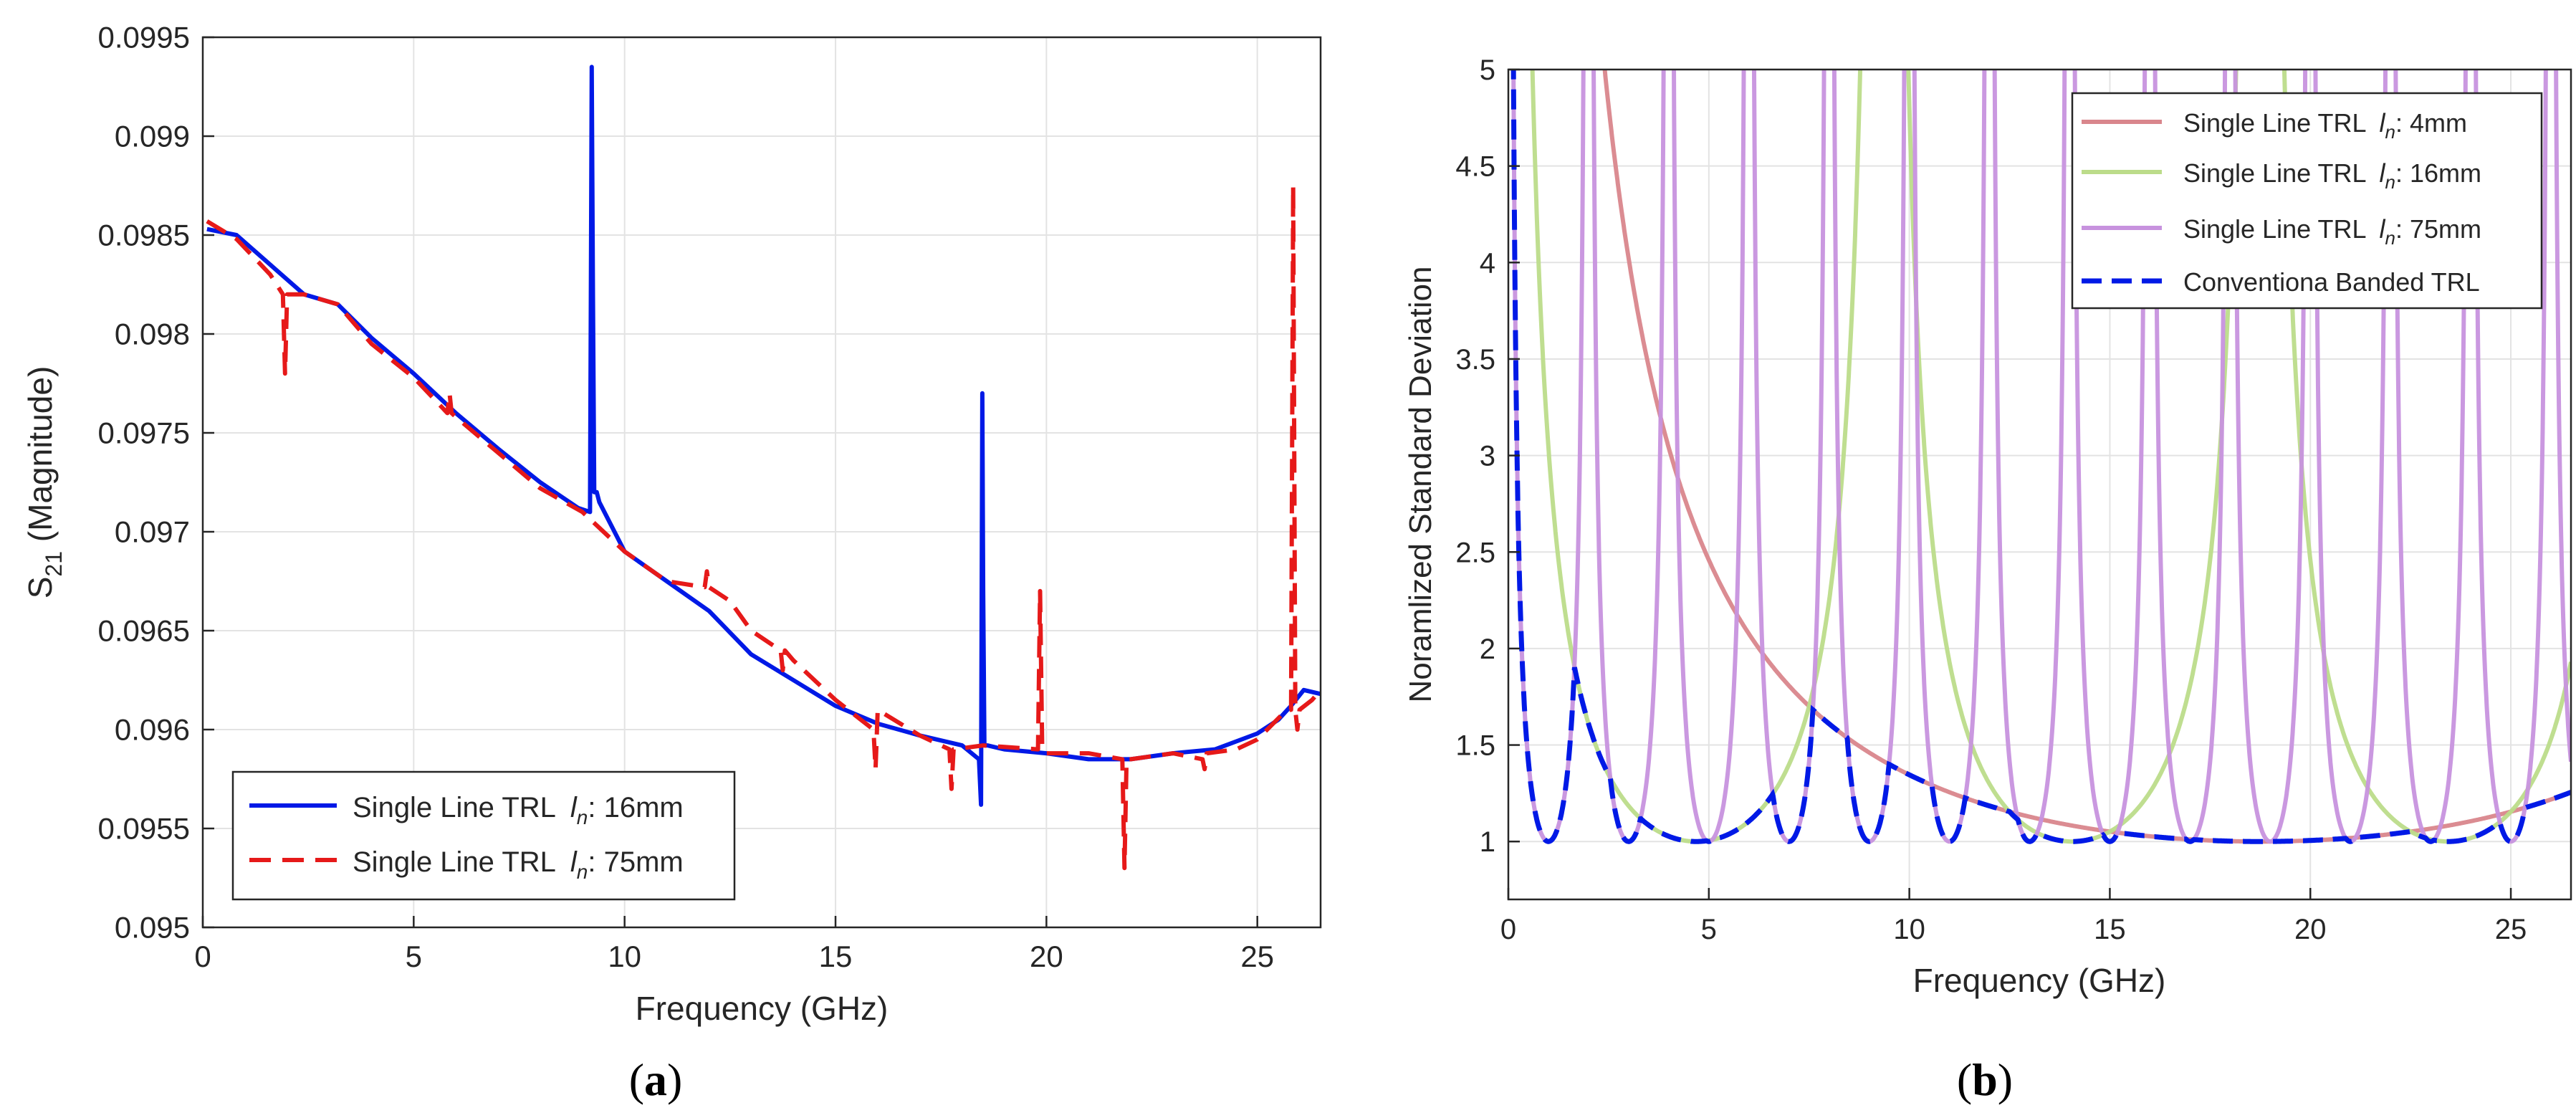 The width and height of the screenshot is (2576, 1118). What do you see at coordinates (2438, 173) in the screenshot?
I see `legend-b-entry-1-value: : 16mm` at bounding box center [2438, 173].